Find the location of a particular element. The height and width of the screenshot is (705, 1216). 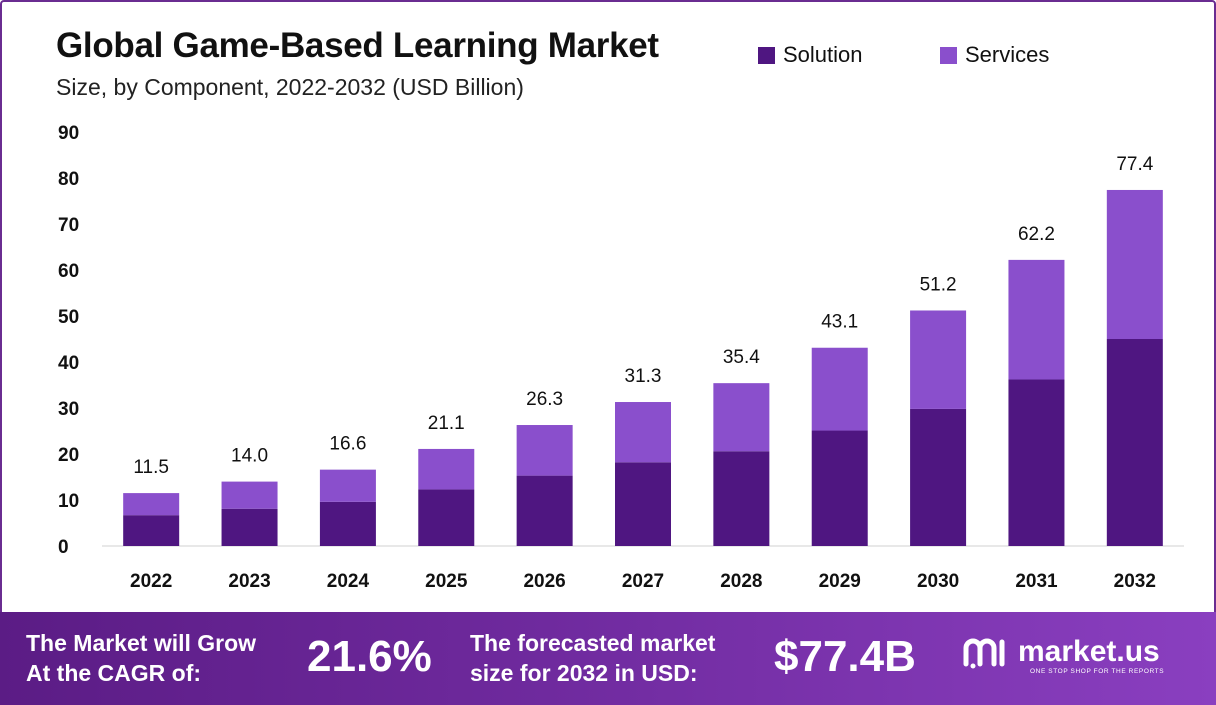

bar-services-2027 is located at coordinates (643, 432).